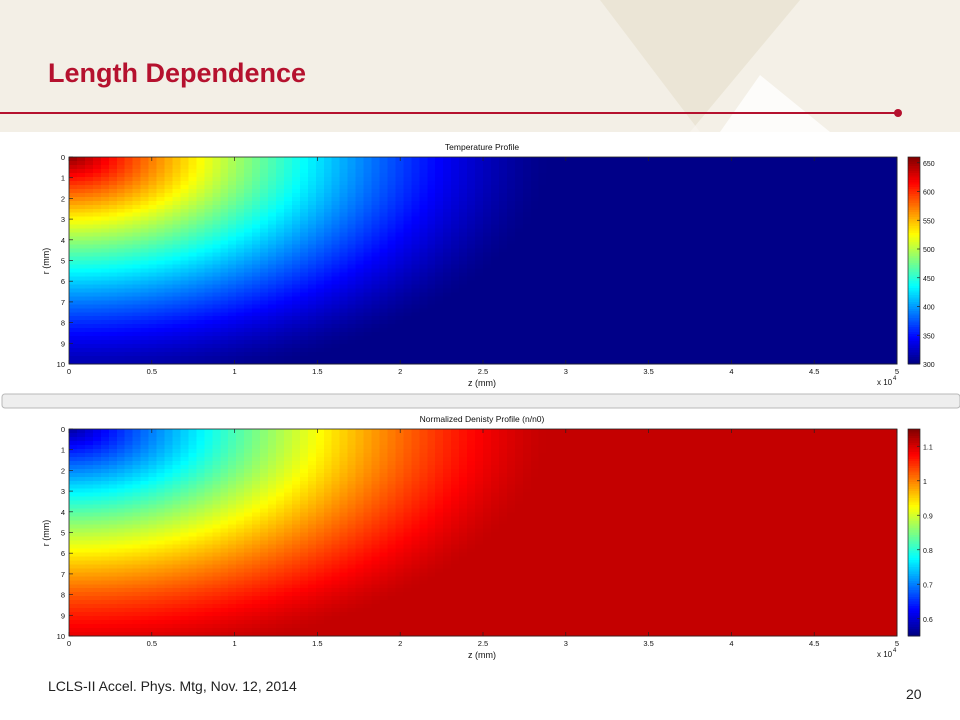  I want to click on colorbar-ticks: 300 350 400 450 500 550 600 650, so click(926, 265).